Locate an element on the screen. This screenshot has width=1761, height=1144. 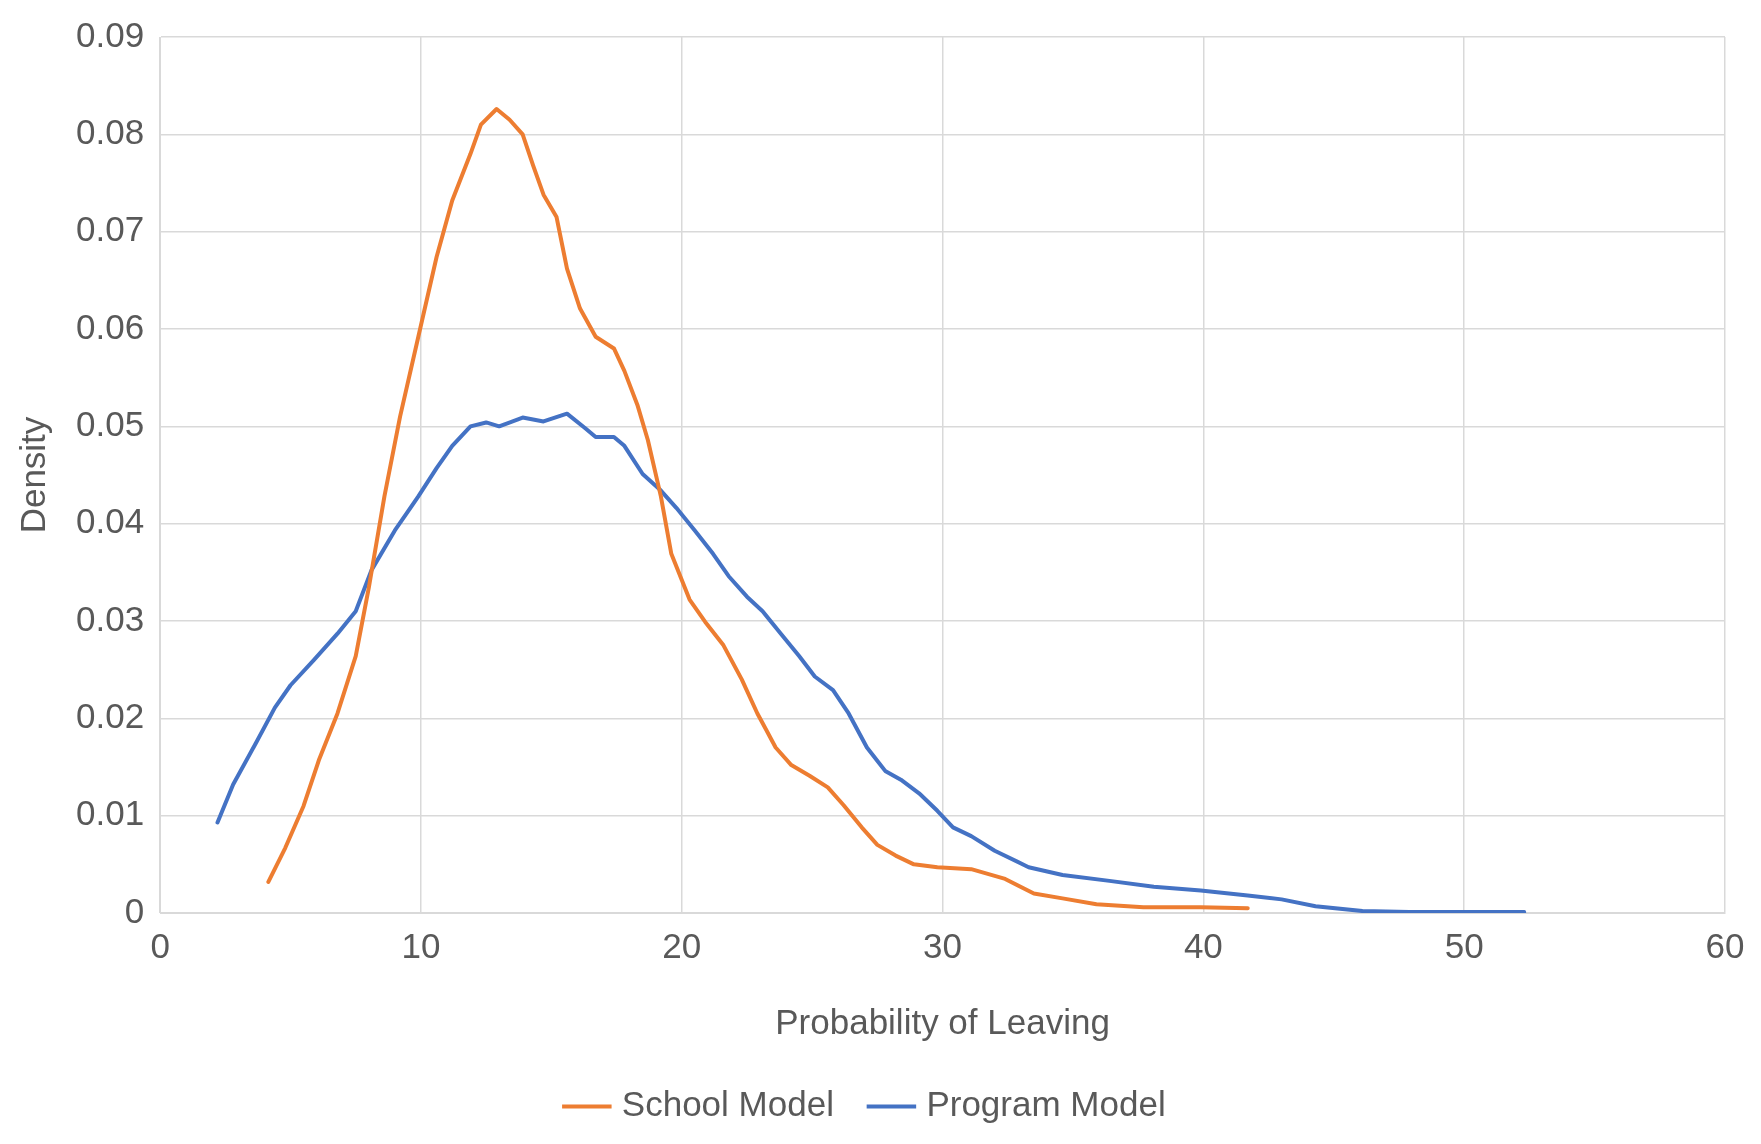
y-tick-label: 0.03 is located at coordinates (110, 618).